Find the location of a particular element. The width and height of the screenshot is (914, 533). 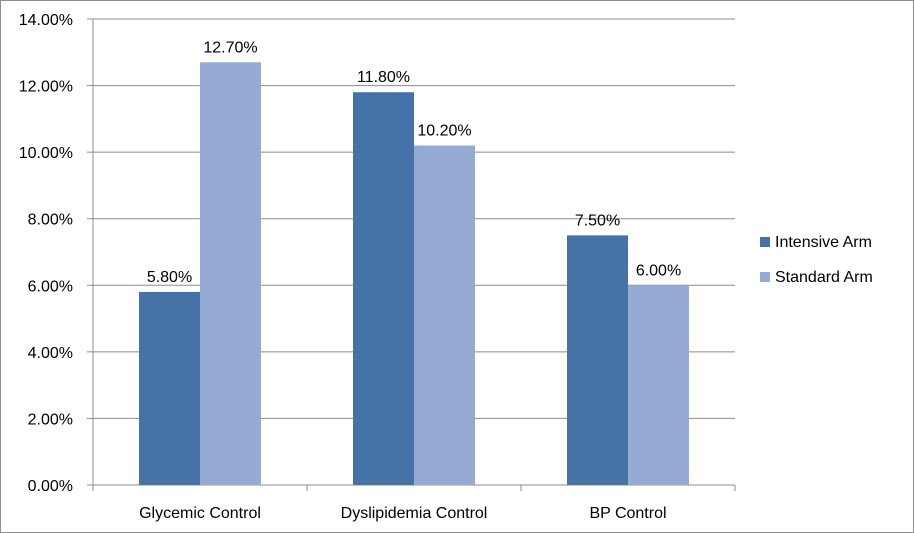

y-tick-label: 8.00% is located at coordinates (50, 220).